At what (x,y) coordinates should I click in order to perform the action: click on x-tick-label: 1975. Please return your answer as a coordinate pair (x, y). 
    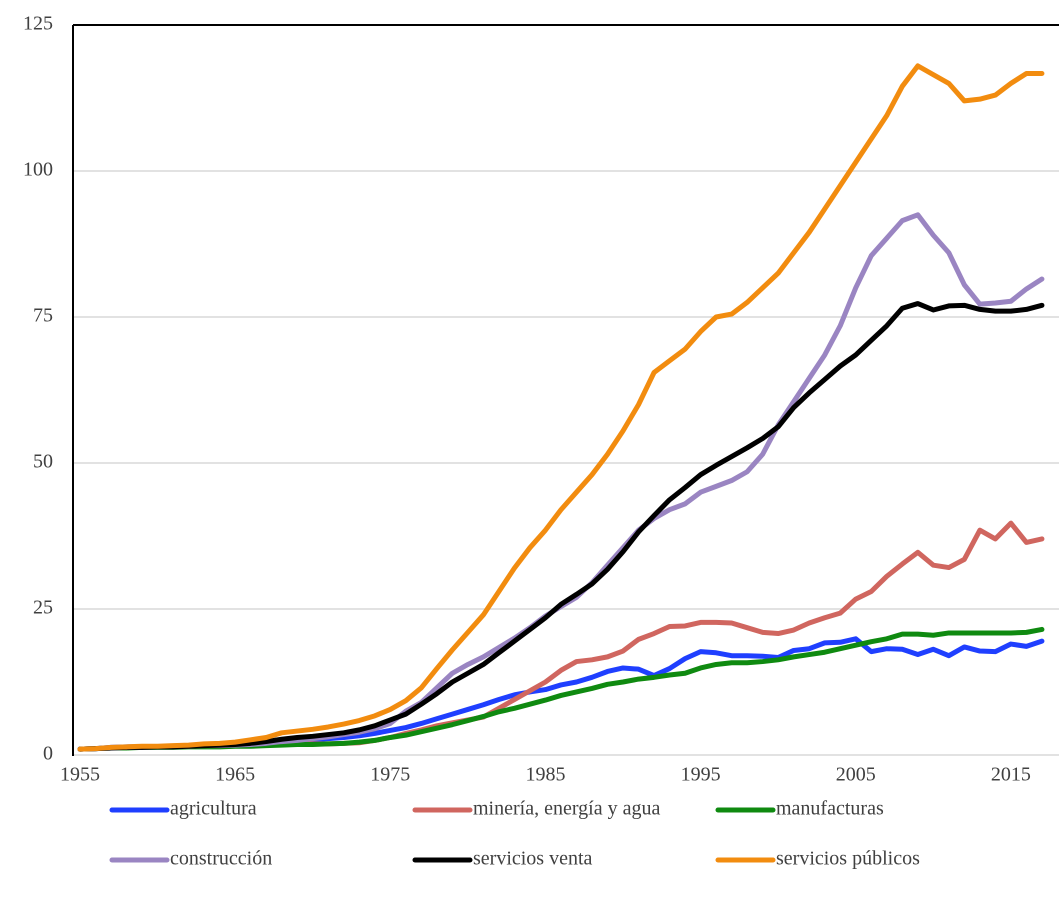
    Looking at the image, I should click on (390, 775).